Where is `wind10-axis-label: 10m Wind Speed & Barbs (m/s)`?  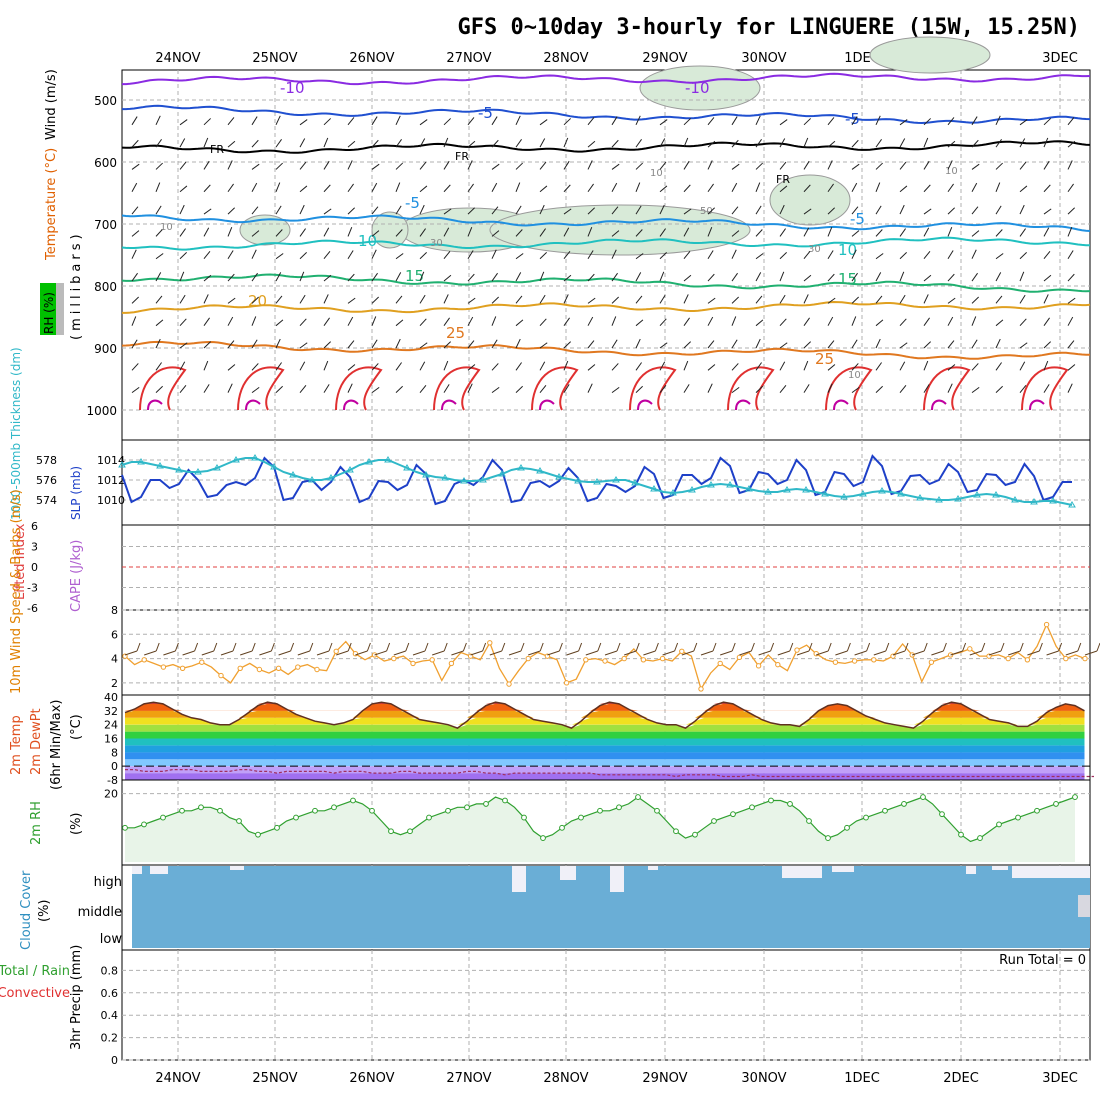 wind10-axis-label: 10m Wind Speed & Barbs (m/s) is located at coordinates (16, 591).